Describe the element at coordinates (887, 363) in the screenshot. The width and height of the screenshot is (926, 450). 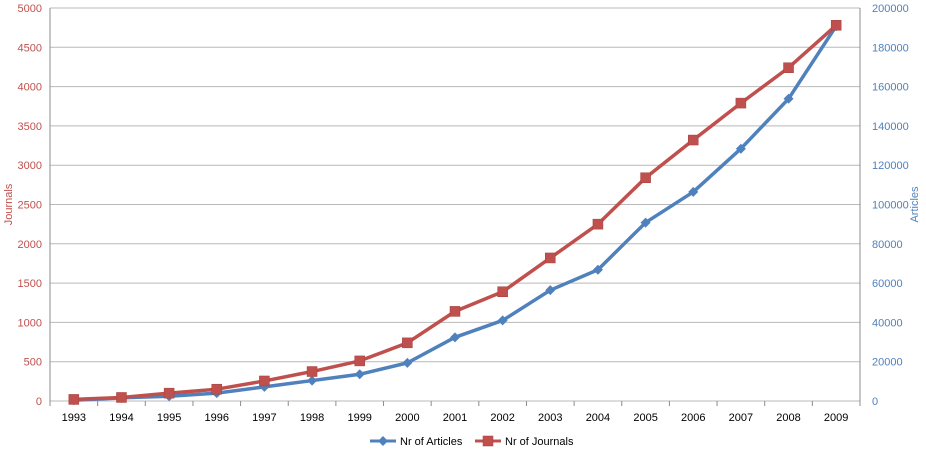
I see `right-tick-label: 20000` at that location.